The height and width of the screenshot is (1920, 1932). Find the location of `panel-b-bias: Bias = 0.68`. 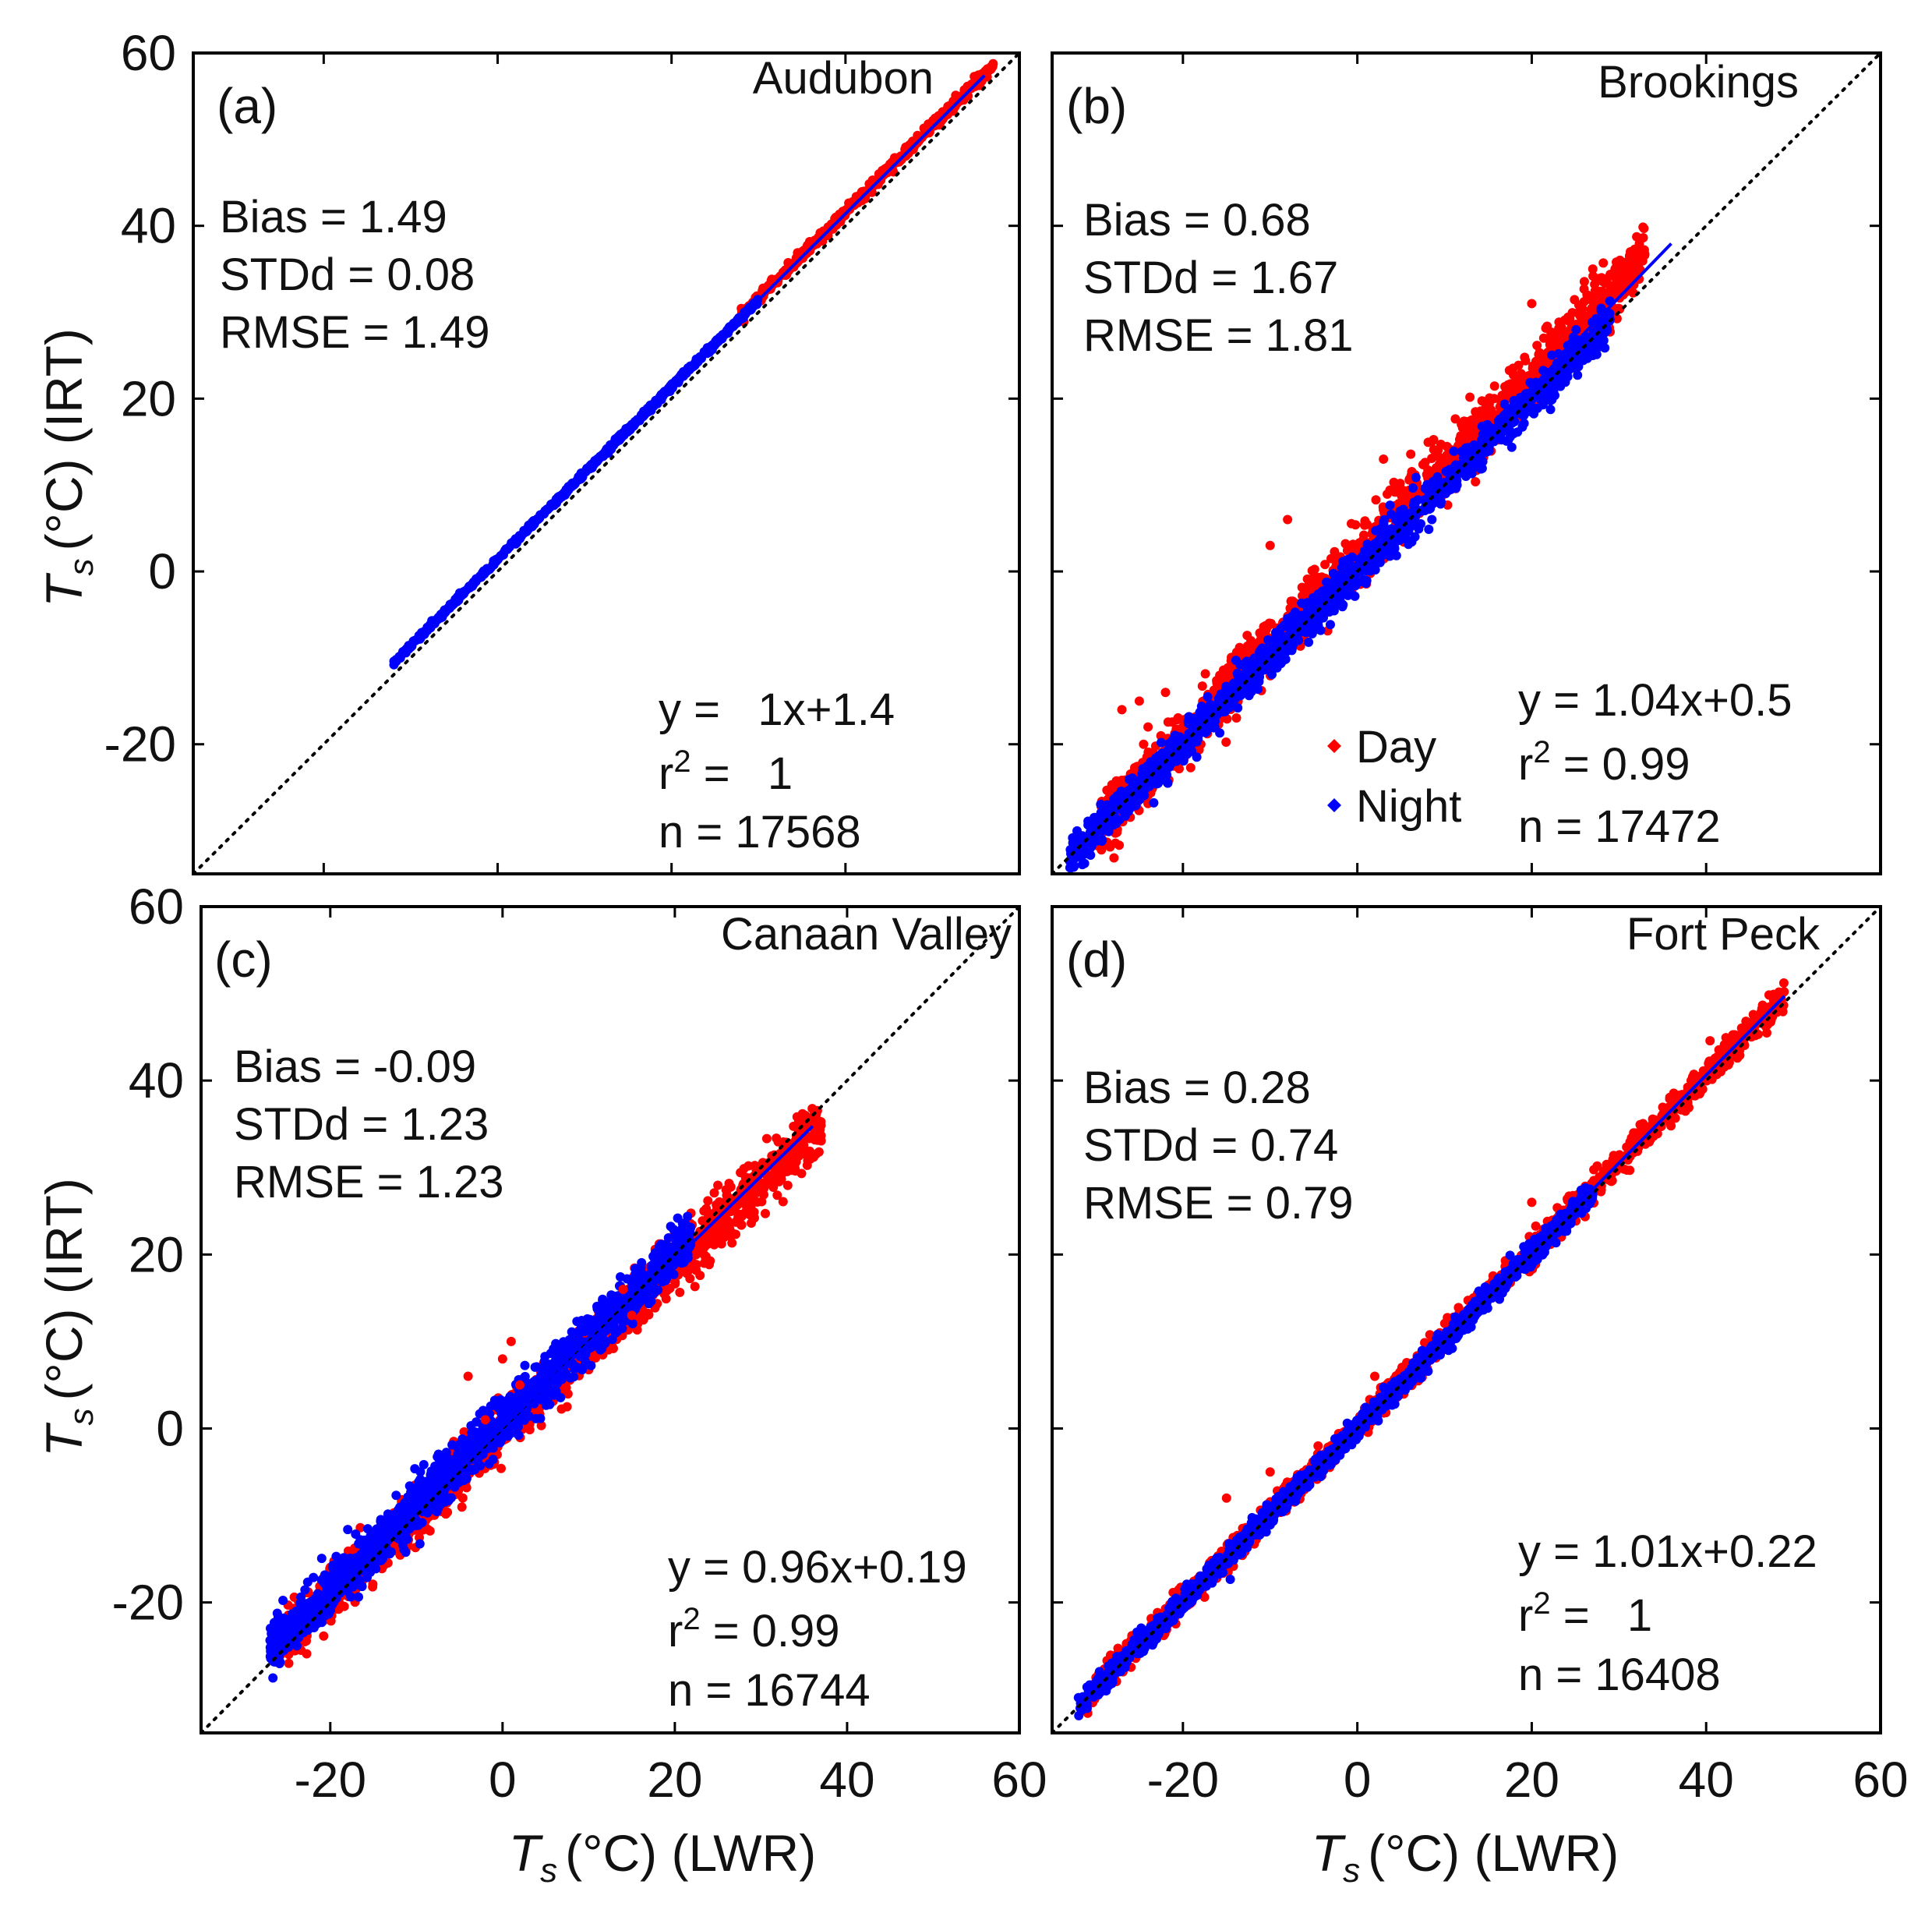

panel-b-bias: Bias = 0.68 is located at coordinates (1197, 220).